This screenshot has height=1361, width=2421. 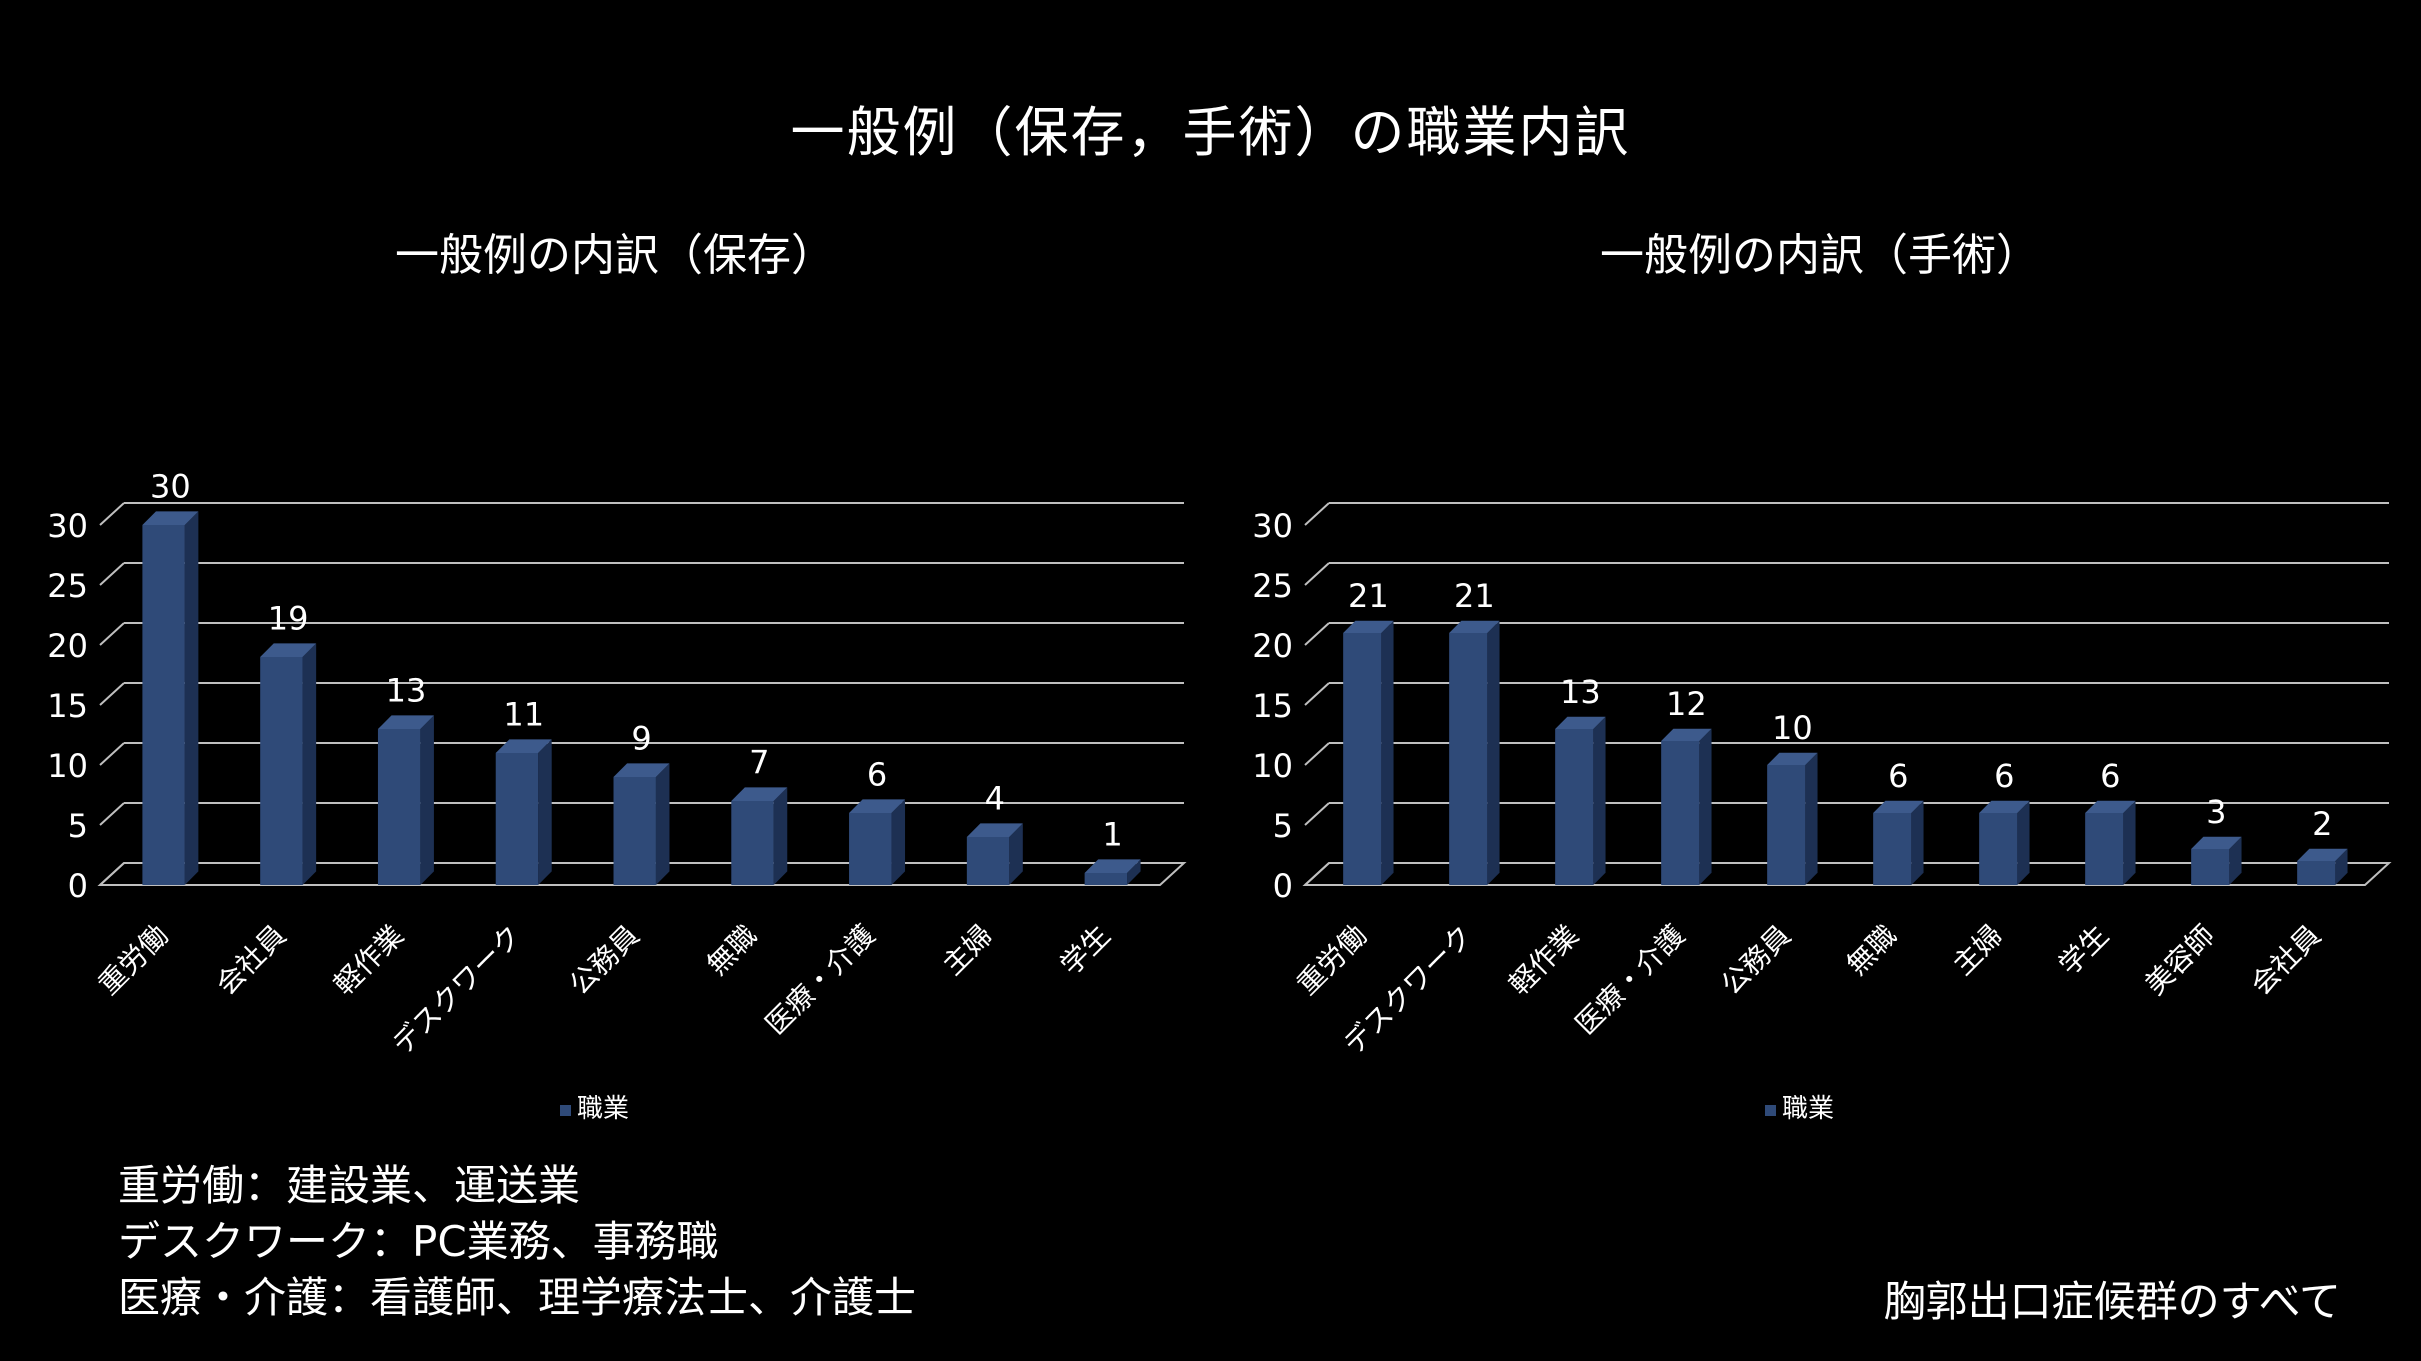 What do you see at coordinates (418, 1241) in the screenshot?
I see `footnote-desk-work: デスクワーク：PC業務、事務職` at bounding box center [418, 1241].